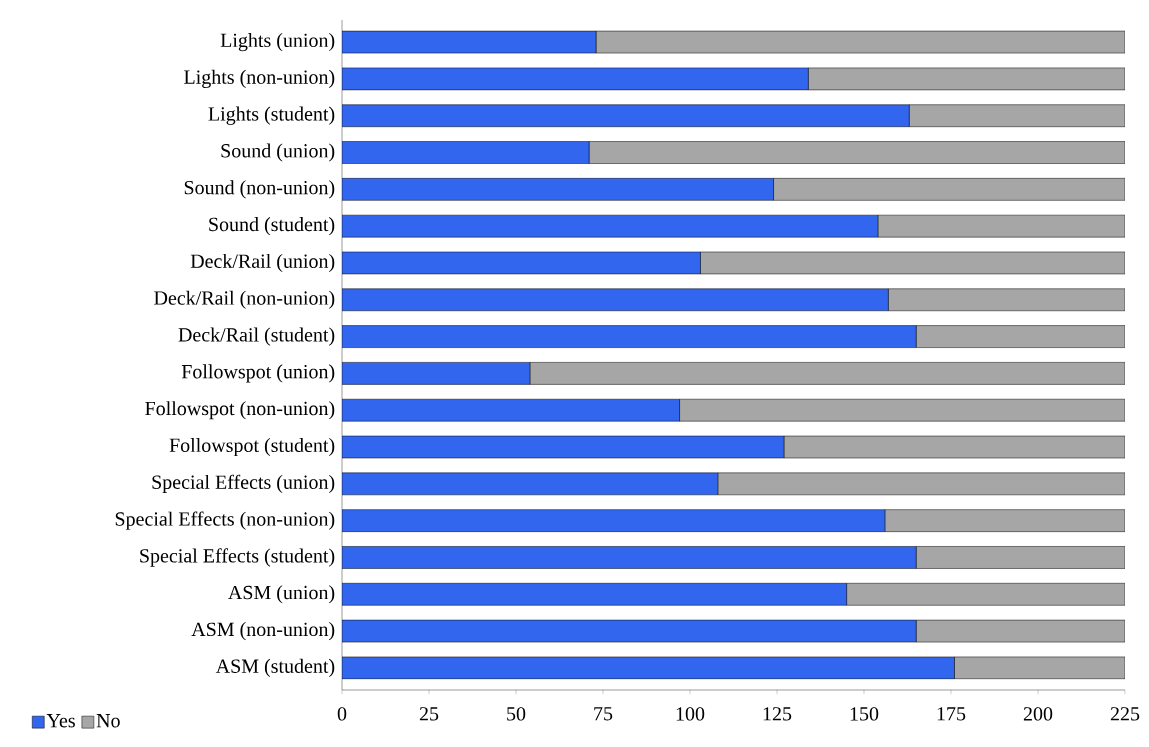  Describe the element at coordinates (258, 373) in the screenshot. I see `y-tick-label: Followspot (union)` at that location.